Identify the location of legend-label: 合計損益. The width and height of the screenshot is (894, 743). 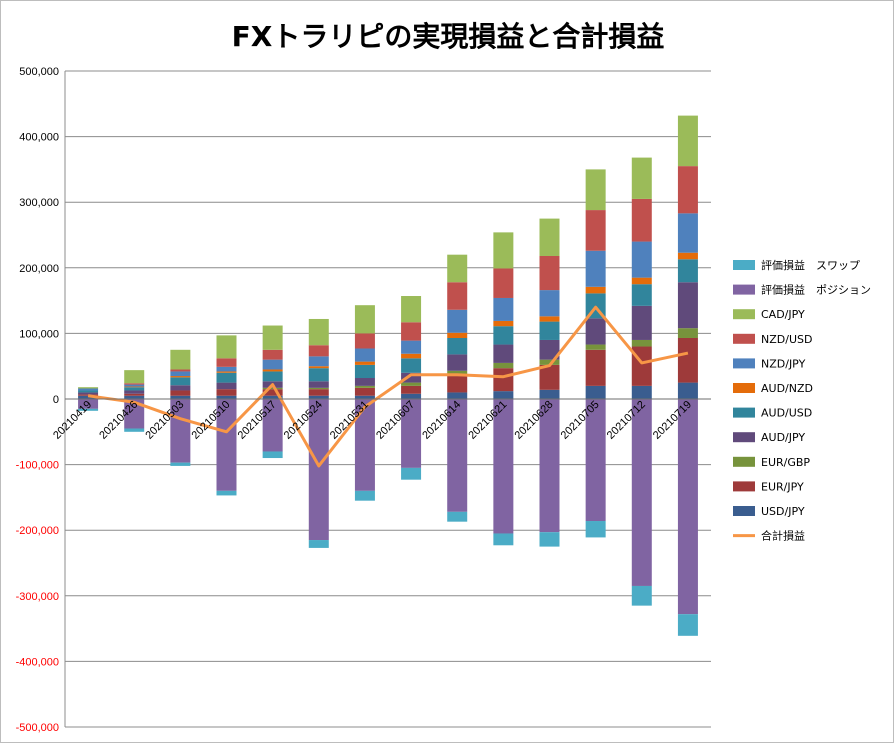
(783, 536).